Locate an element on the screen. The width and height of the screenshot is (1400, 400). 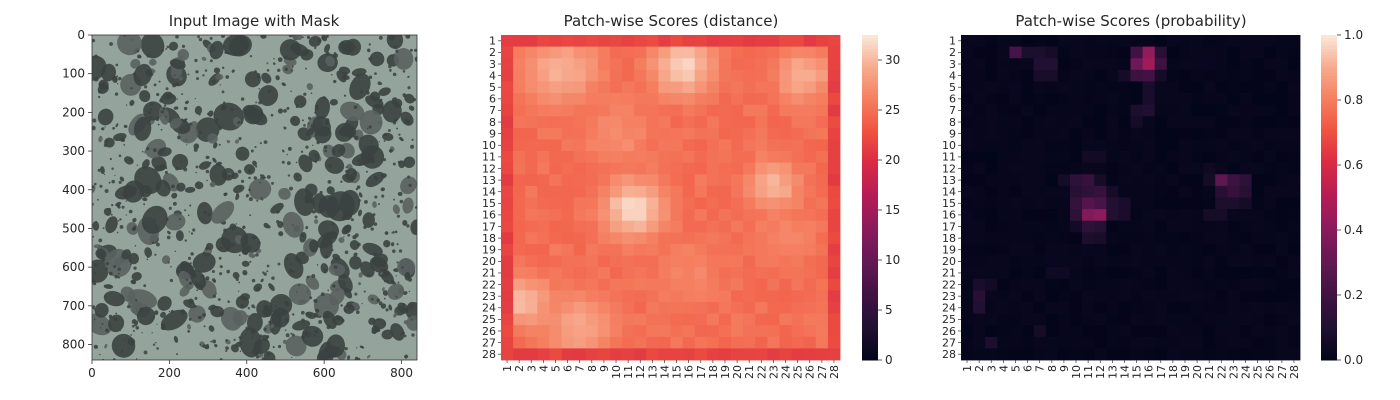
y-tick-label: 14 is located at coordinates (489, 191).